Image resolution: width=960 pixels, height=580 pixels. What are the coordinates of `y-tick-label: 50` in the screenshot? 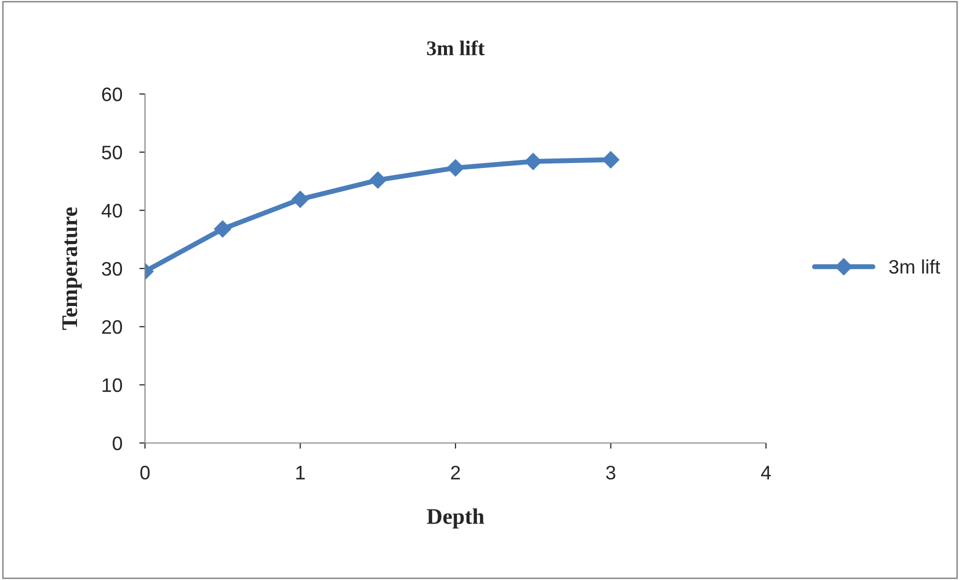 It's located at (112, 153).